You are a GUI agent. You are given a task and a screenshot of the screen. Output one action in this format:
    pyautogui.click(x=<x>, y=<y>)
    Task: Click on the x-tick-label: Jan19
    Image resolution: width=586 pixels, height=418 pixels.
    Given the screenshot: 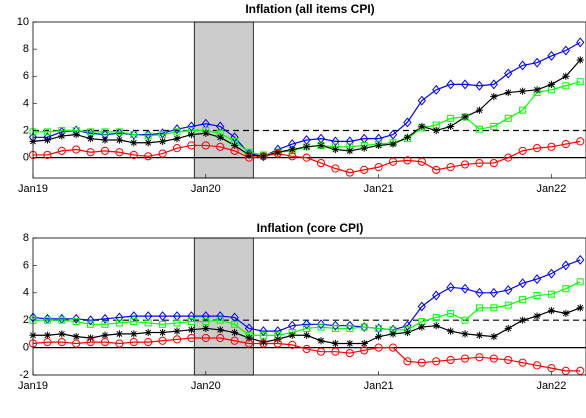 What is the action you would take?
    pyautogui.click(x=33, y=386)
    